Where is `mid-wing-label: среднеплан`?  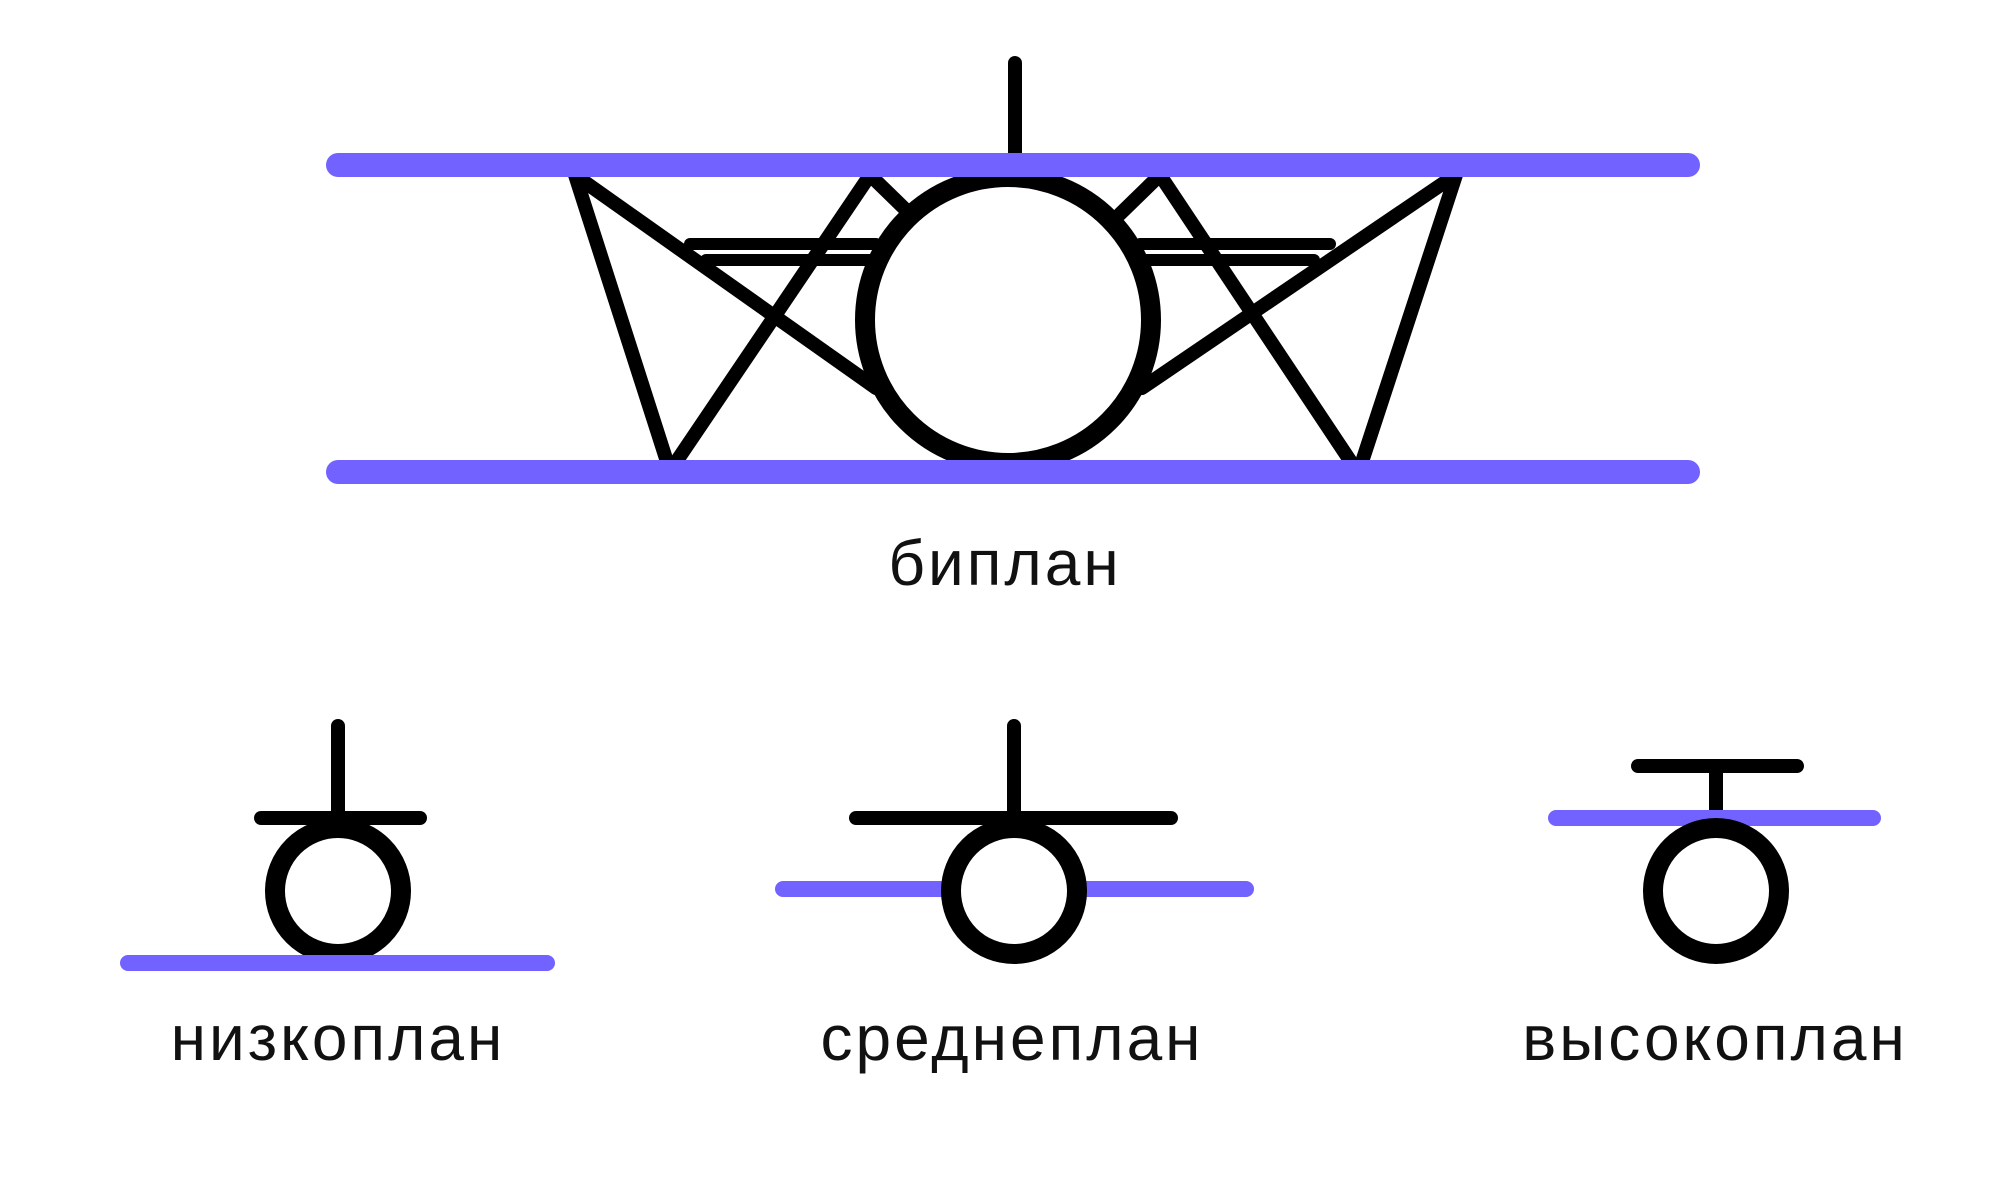 mid-wing-label: среднеплан is located at coordinates (1012, 1038).